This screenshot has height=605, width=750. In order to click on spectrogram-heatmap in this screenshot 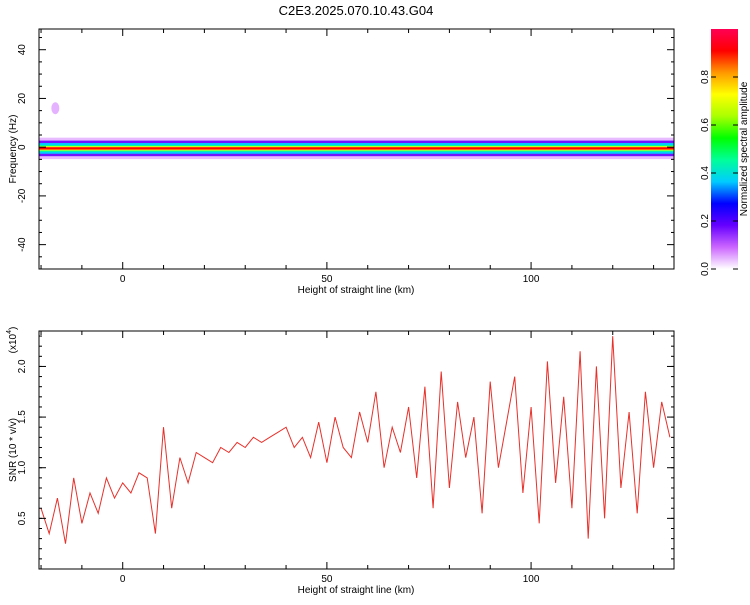, I will do `click(356, 131)`.